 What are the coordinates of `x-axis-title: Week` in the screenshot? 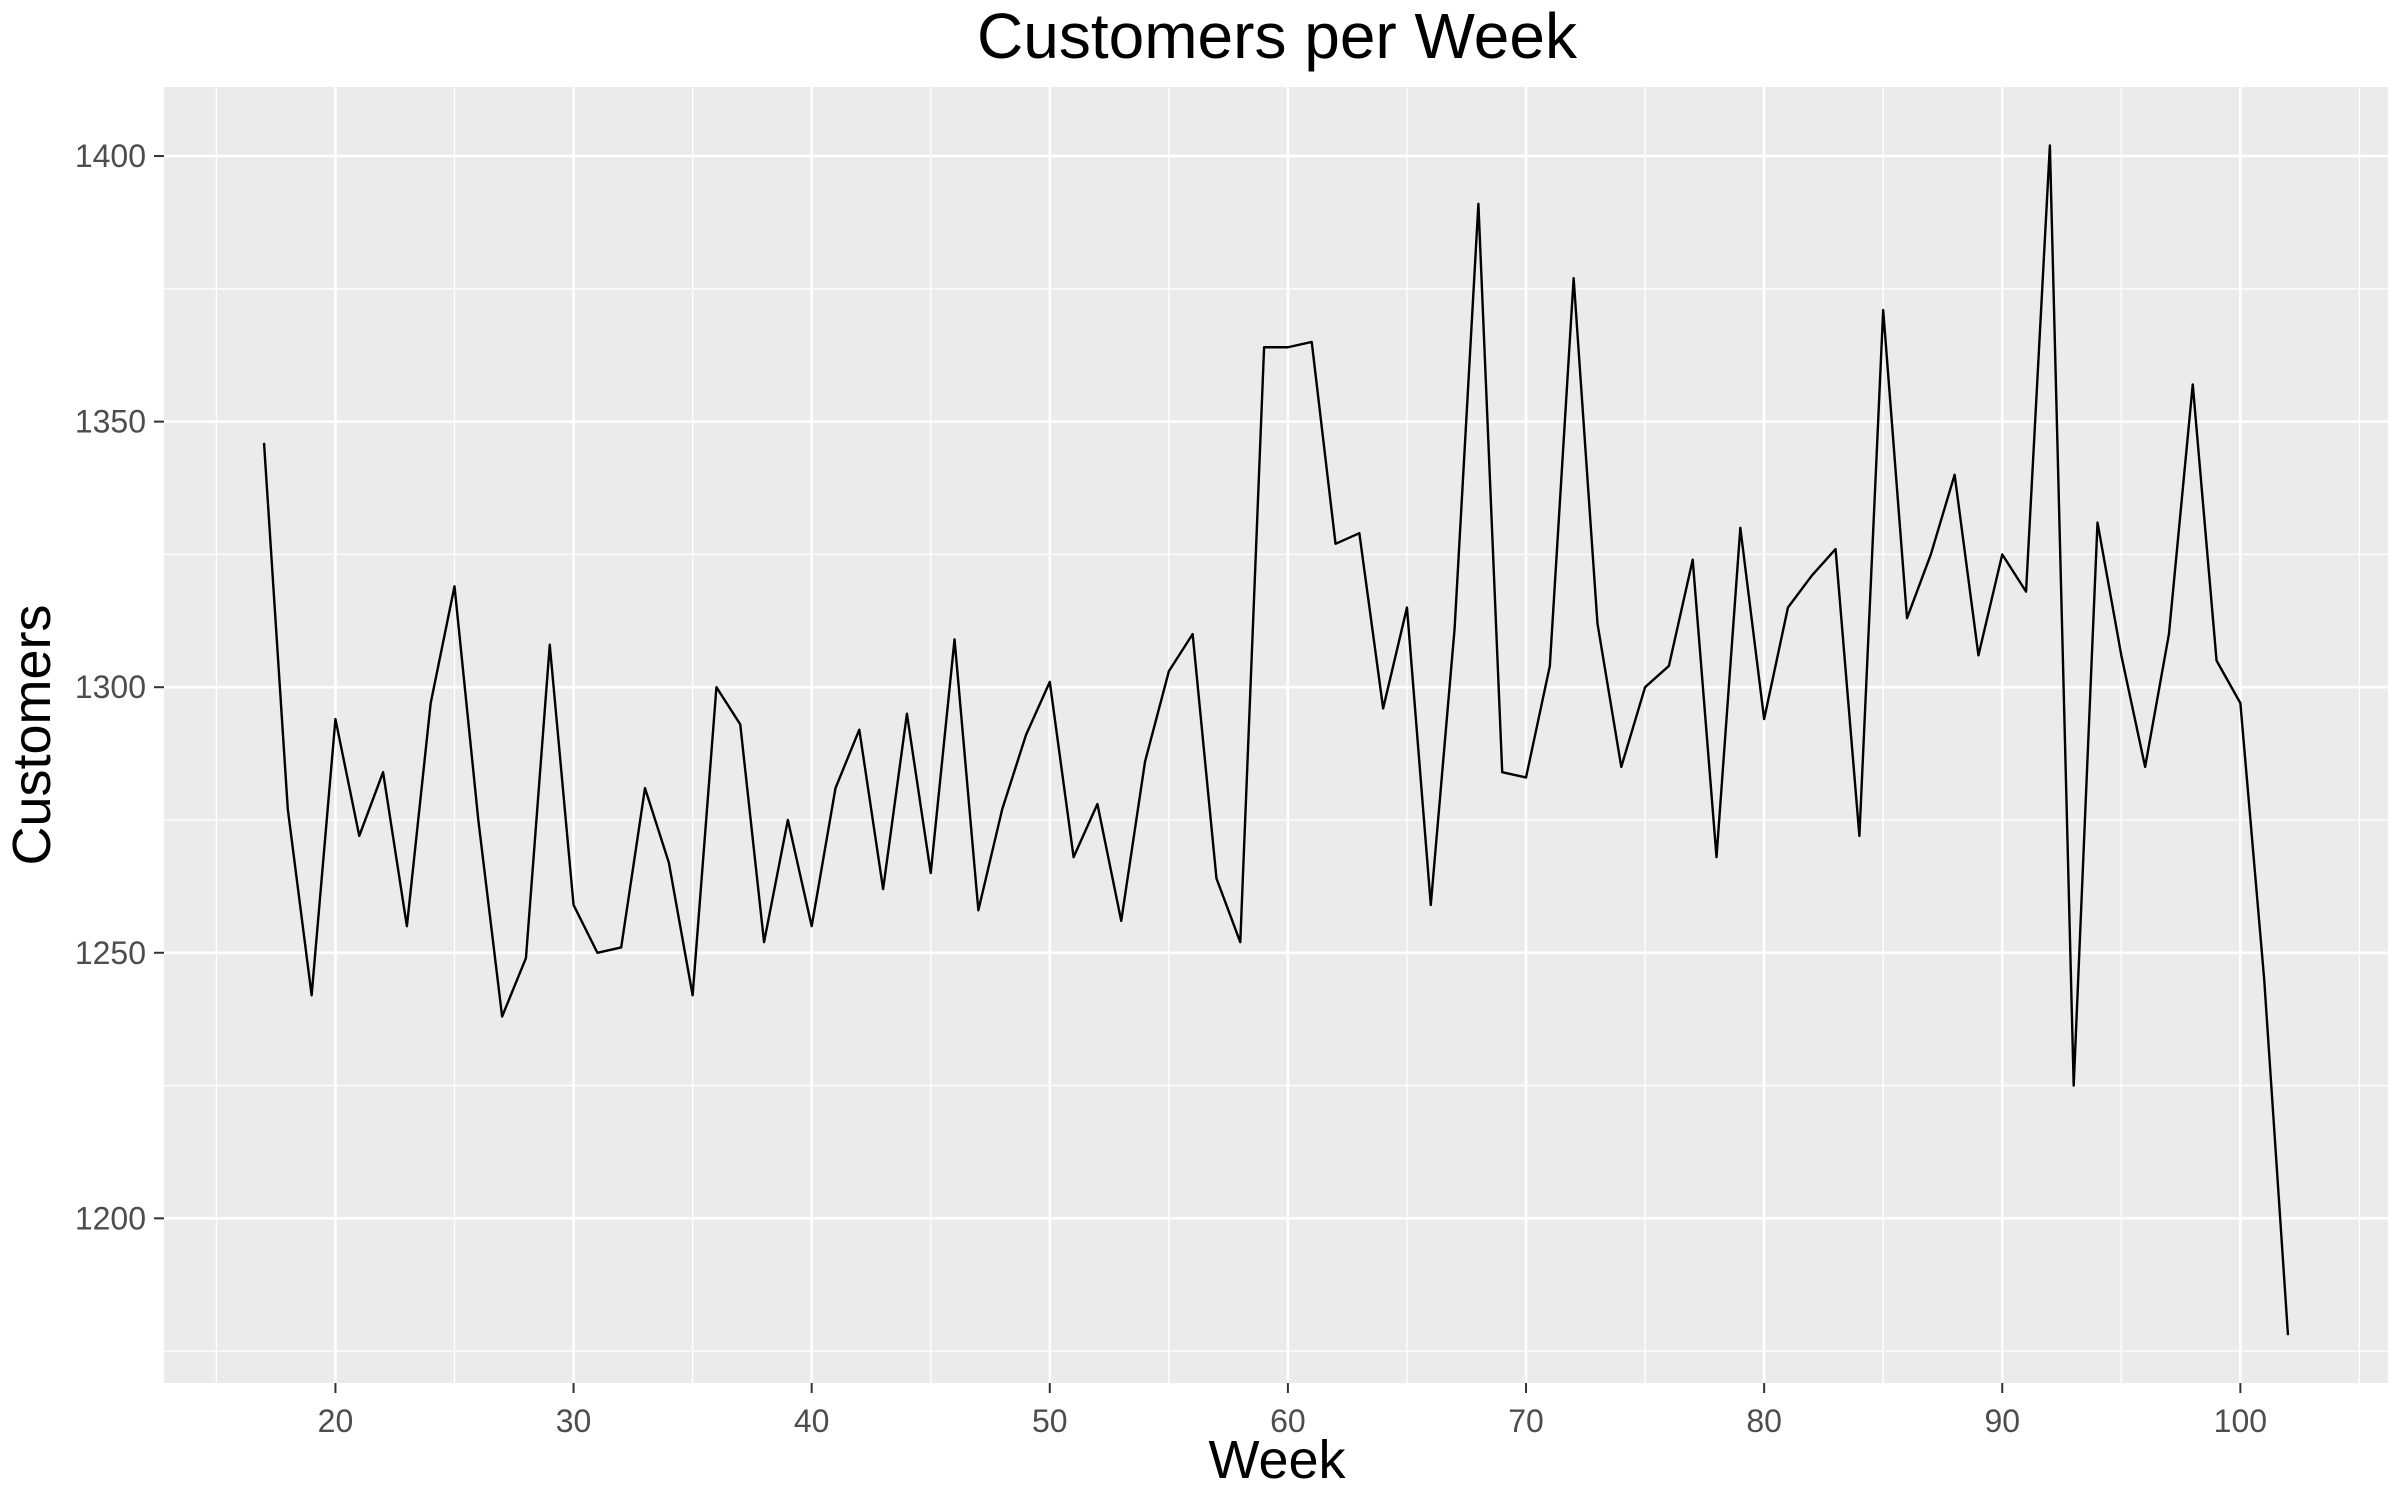 It's located at (1277, 1460).